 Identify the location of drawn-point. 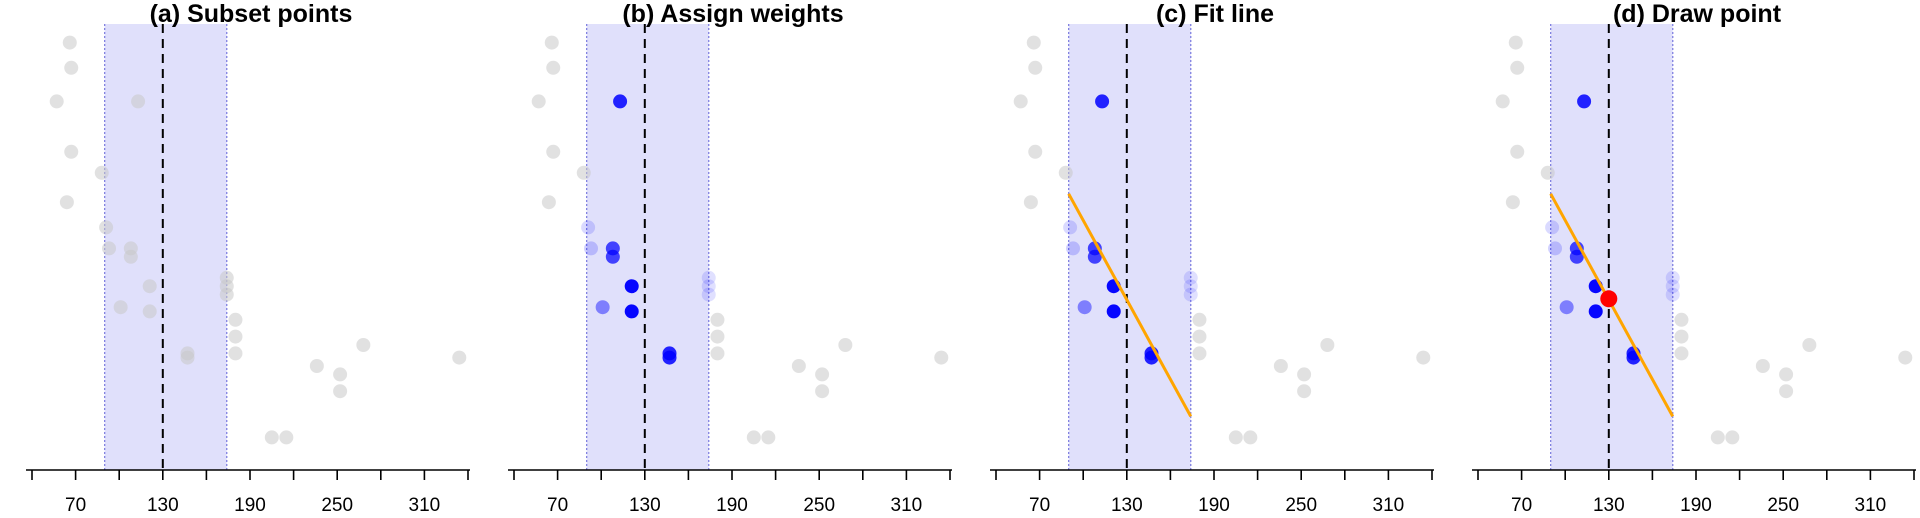
(1609, 299).